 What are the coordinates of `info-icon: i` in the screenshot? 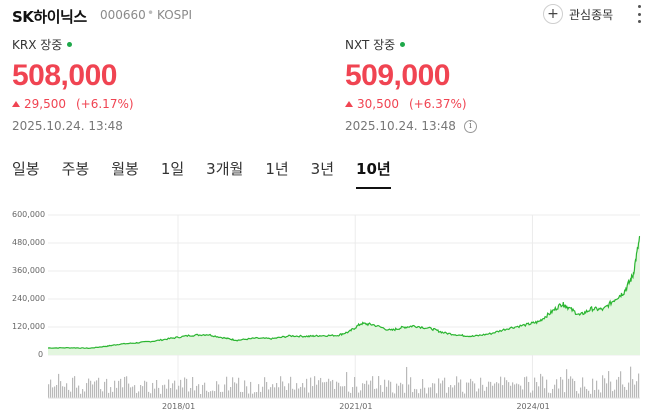 It's located at (470, 126).